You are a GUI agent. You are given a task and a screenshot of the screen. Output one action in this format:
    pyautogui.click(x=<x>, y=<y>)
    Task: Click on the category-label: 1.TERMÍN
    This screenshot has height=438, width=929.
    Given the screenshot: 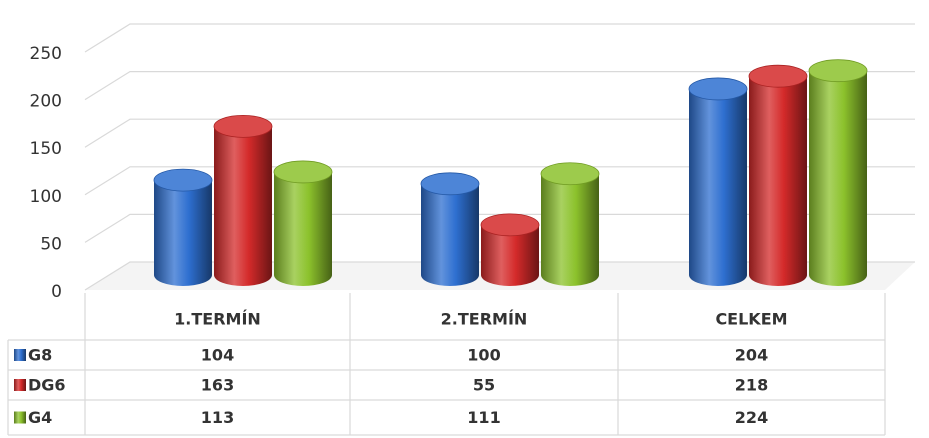 What is the action you would take?
    pyautogui.click(x=217, y=319)
    